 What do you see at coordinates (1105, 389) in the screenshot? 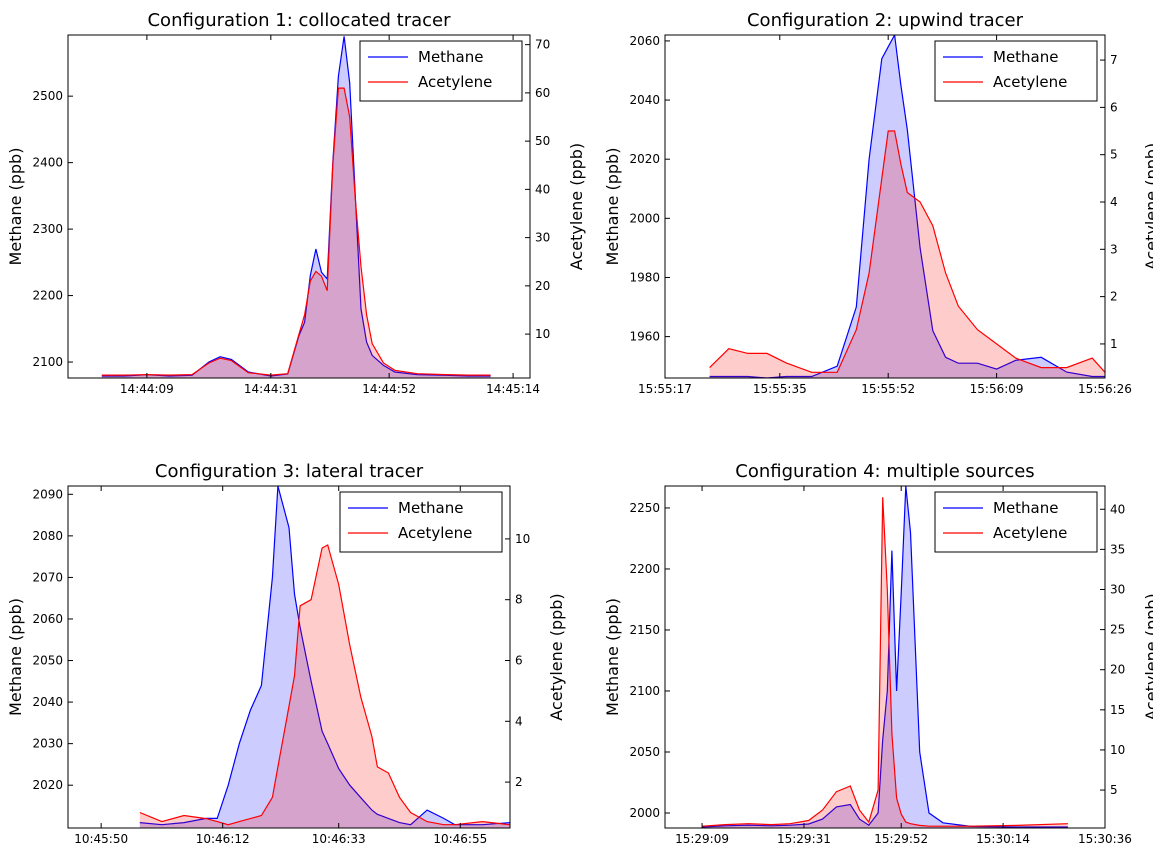
I see `x-tick-label: 15:56:26` at bounding box center [1105, 389].